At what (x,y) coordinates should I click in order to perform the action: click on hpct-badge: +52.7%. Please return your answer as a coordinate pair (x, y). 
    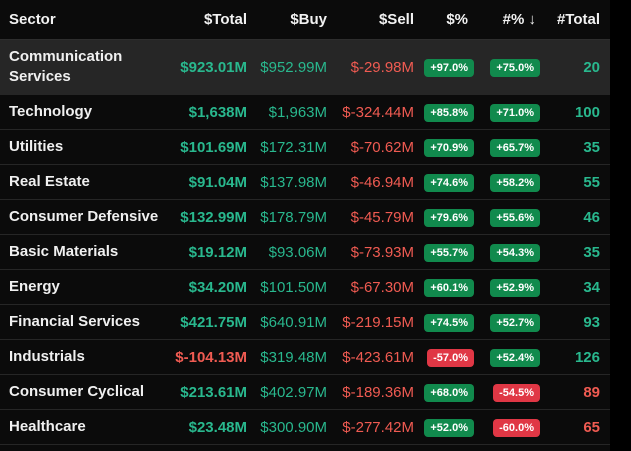
    Looking at the image, I should click on (515, 322).